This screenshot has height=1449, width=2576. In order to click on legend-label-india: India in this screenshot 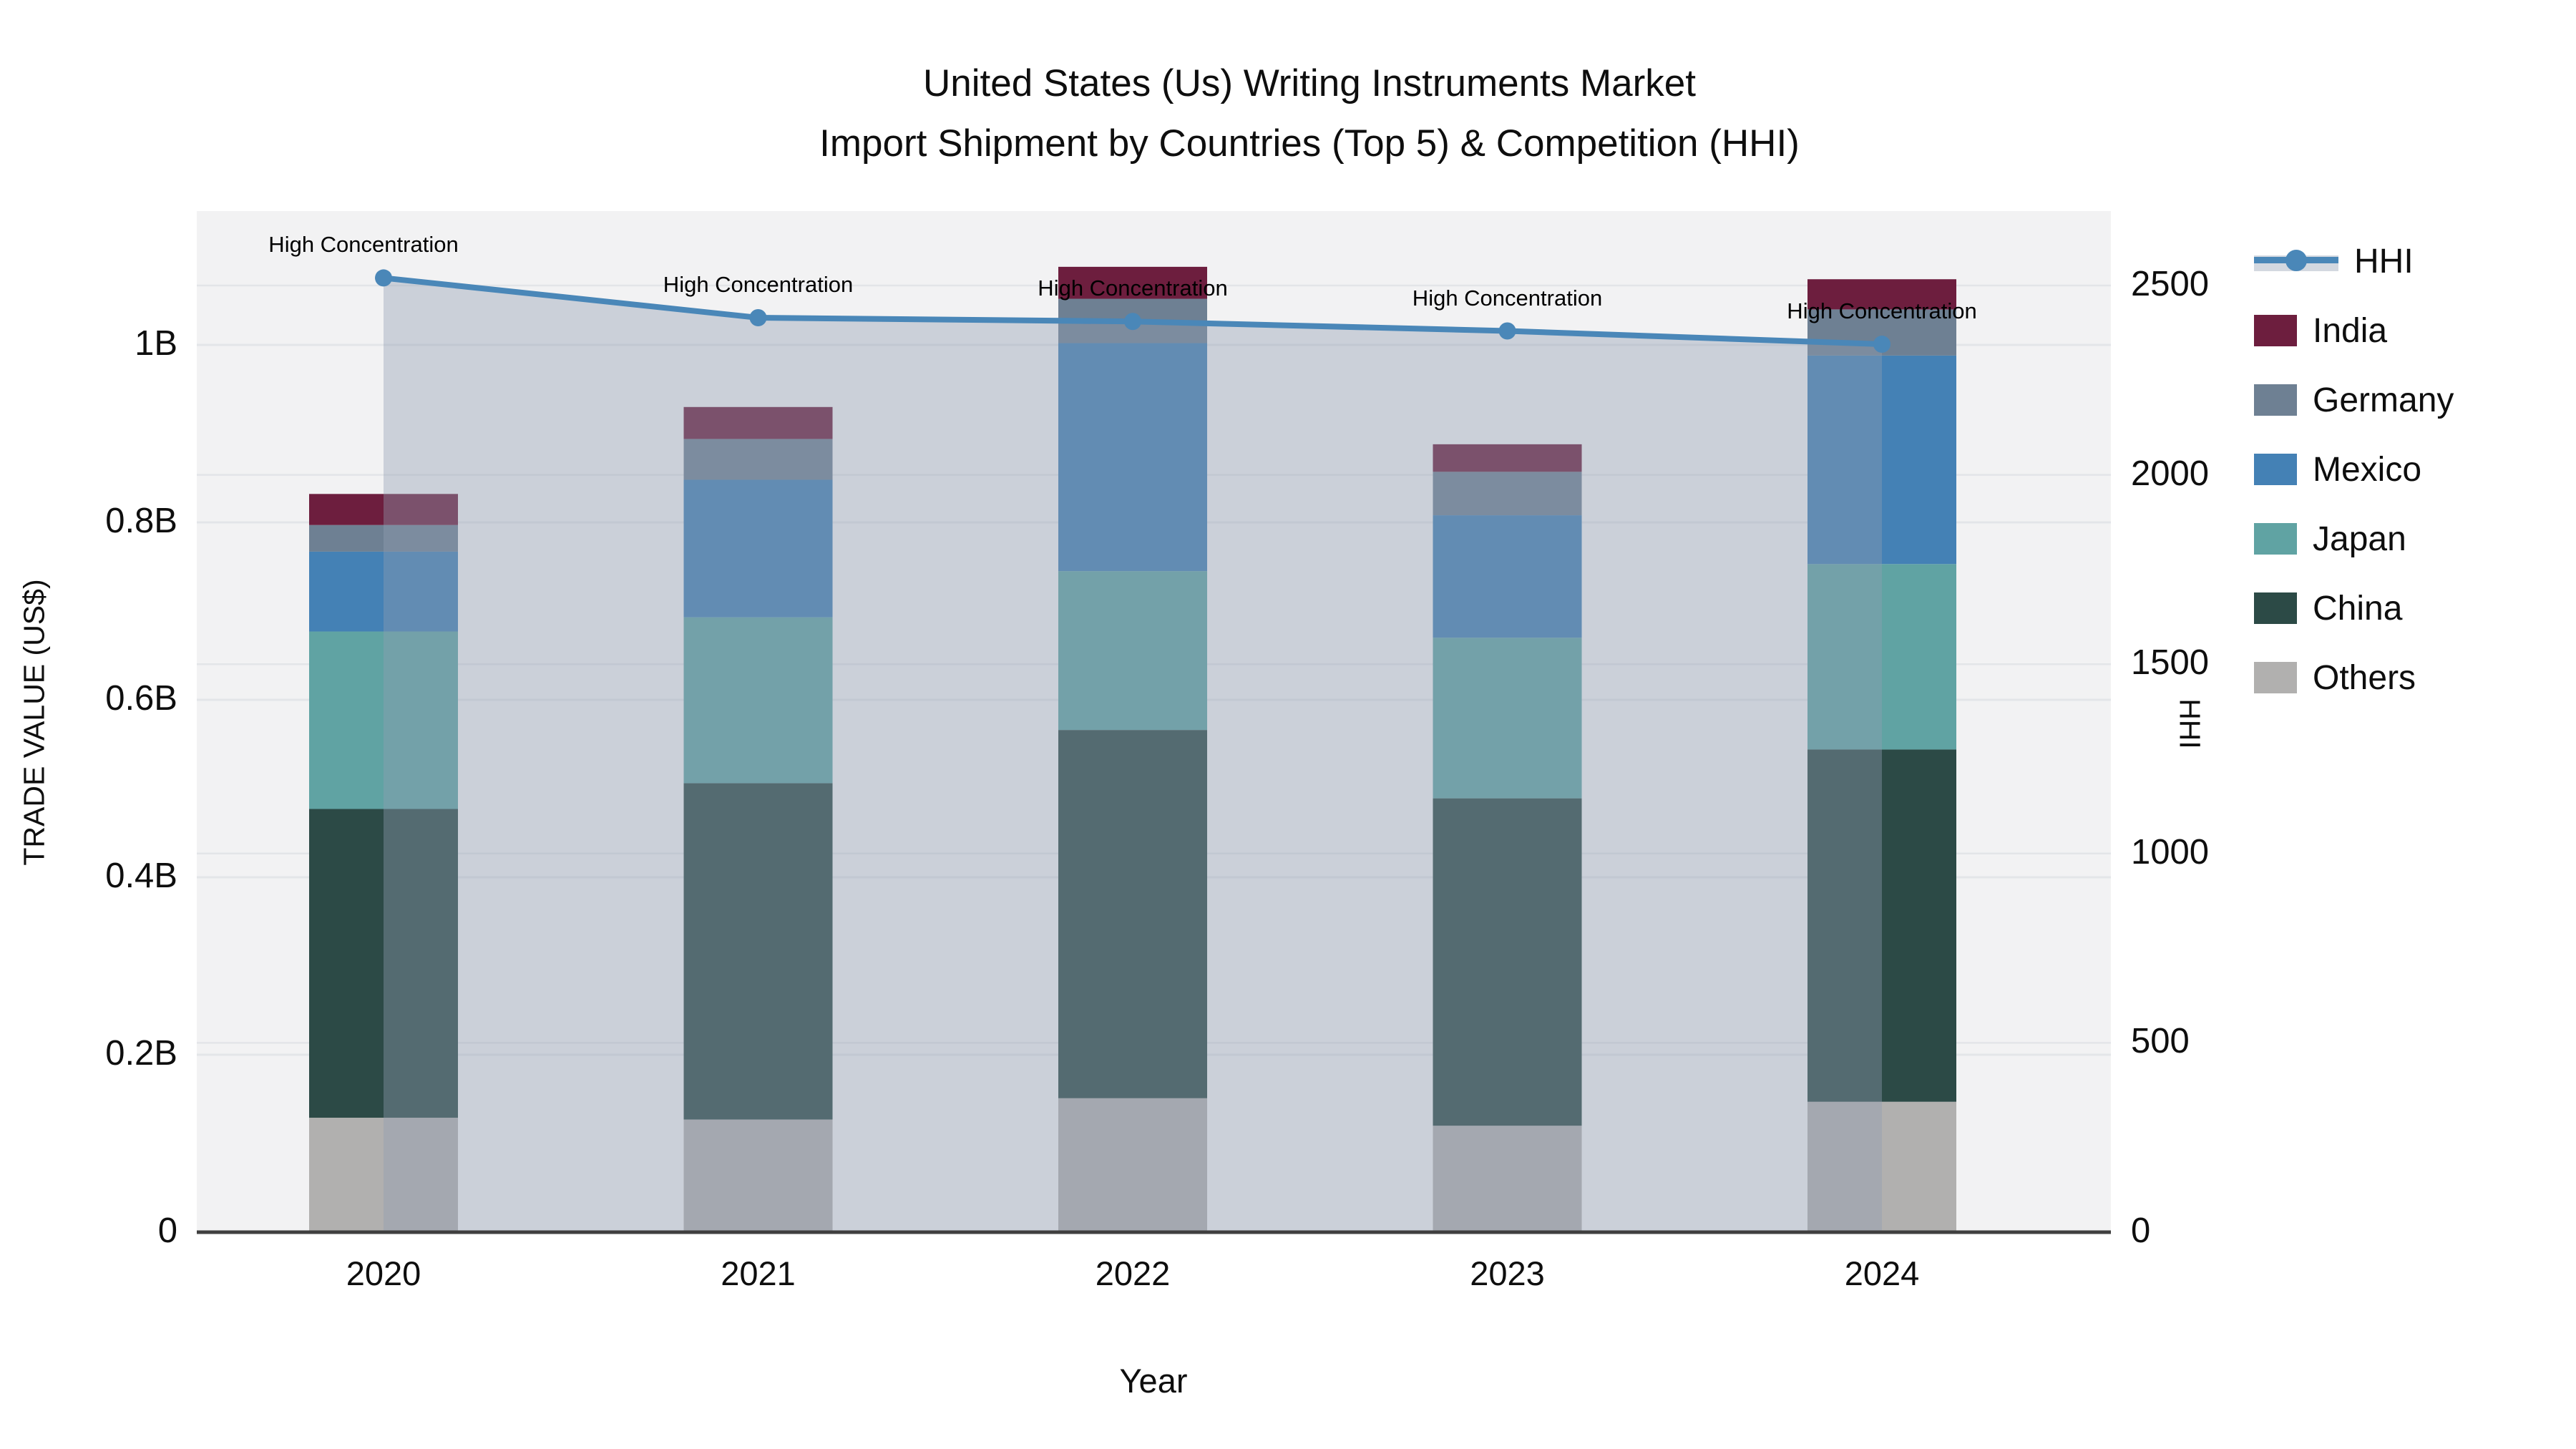, I will do `click(2350, 330)`.